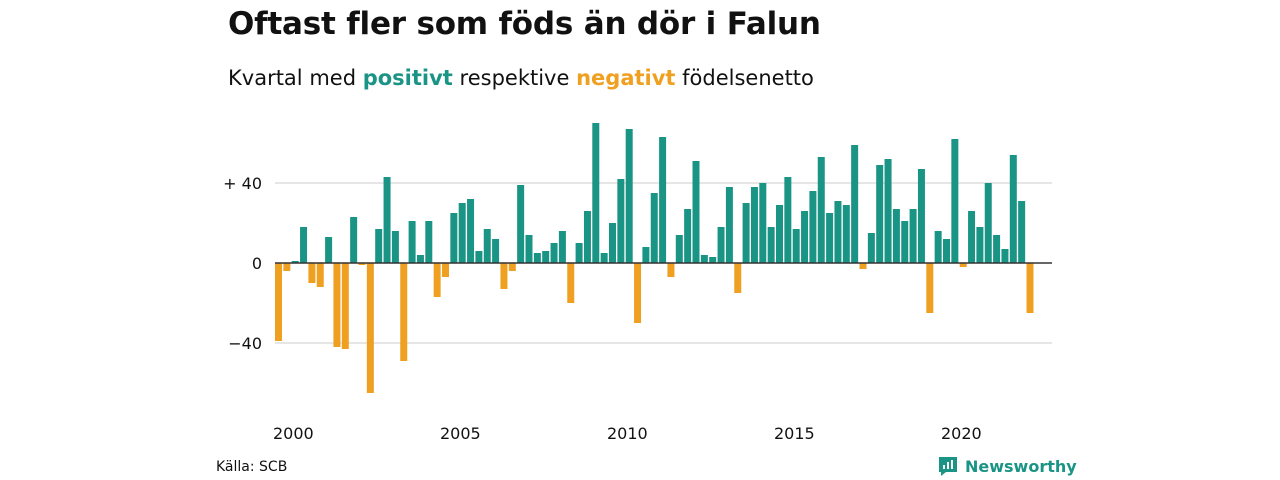 Image resolution: width=1280 pixels, height=480 pixels. Describe the element at coordinates (252, 467) in the screenshot. I see `source-note: Källa: SCB` at that location.